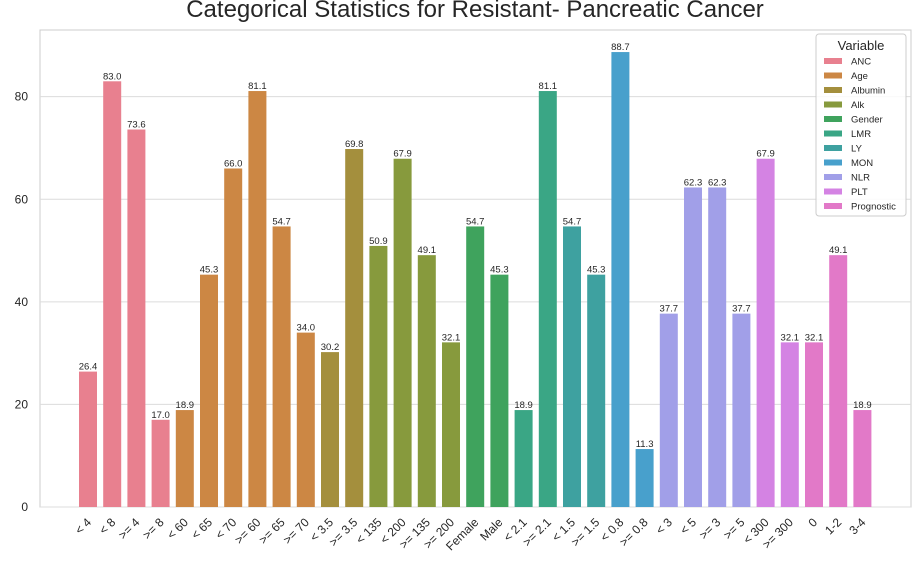 This screenshot has width=921, height=569. I want to click on x-tick-label: 1-2, so click(833, 526).